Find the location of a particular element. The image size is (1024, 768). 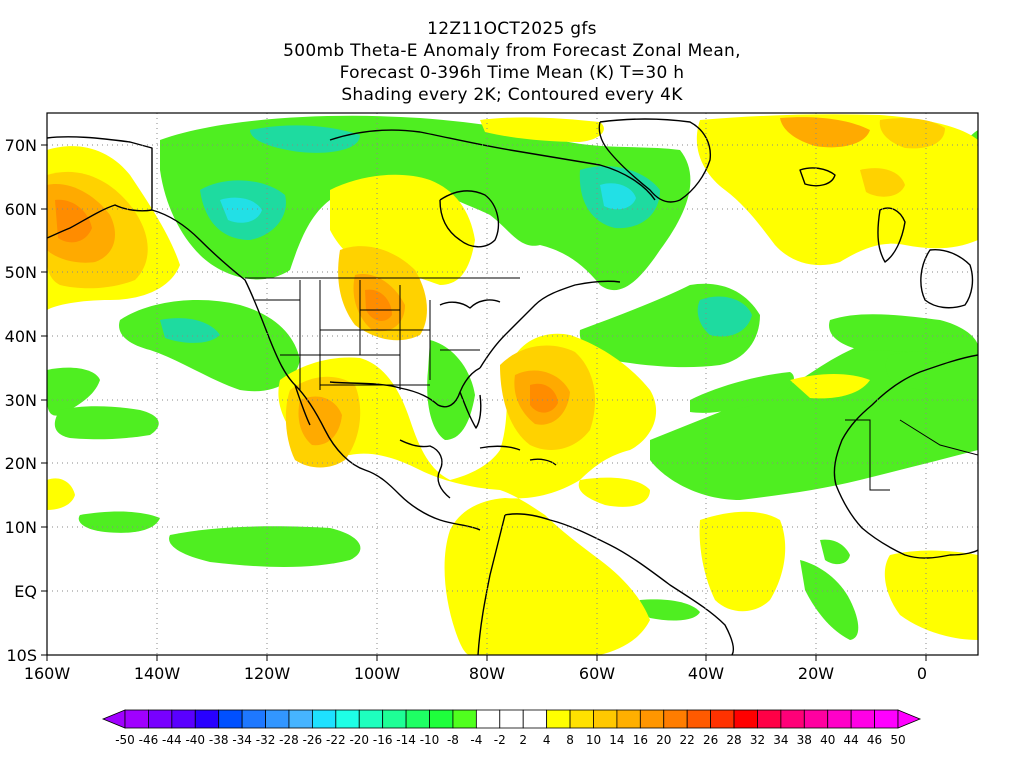

lon-label: 120W is located at coordinates (267, 673).